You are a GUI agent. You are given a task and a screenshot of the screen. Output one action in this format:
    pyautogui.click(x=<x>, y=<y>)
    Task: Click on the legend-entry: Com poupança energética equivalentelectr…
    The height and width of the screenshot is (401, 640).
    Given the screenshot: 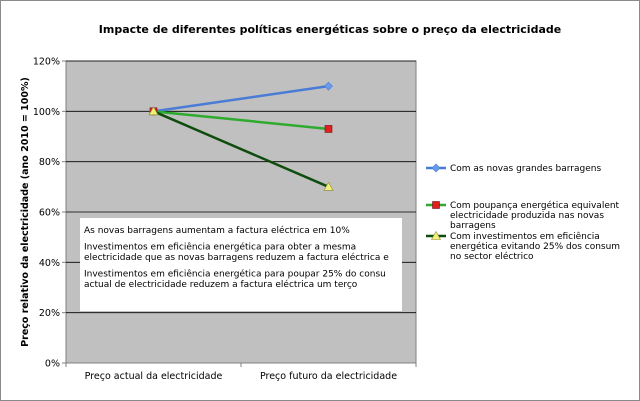 What is the action you would take?
    pyautogui.click(x=523, y=215)
    